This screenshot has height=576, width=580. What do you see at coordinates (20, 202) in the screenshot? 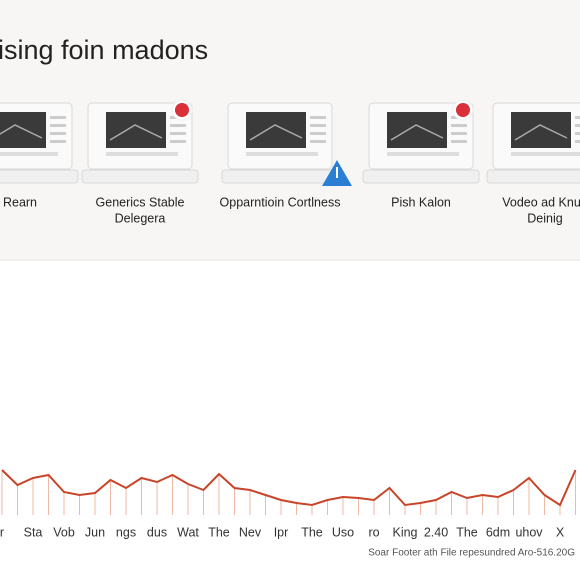
I see `card-label: Rearn` at bounding box center [20, 202].